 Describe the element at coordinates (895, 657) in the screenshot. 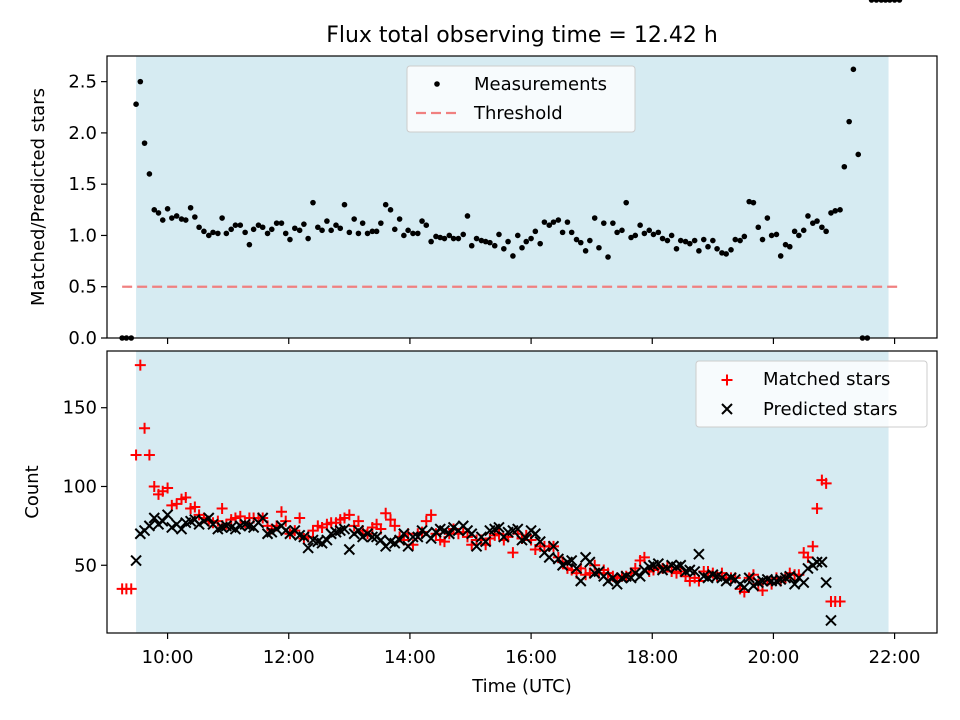

I see `x-tick-label: 22:00` at that location.